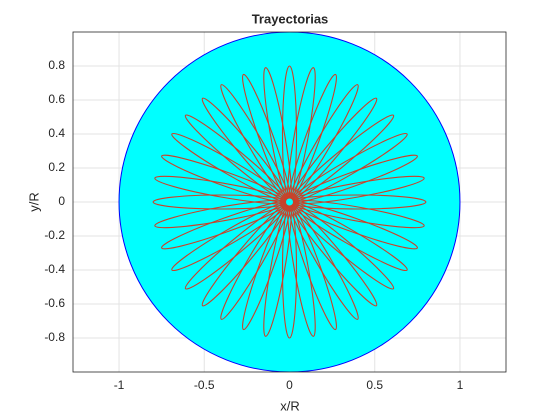  What do you see at coordinates (204, 385) in the screenshot?
I see `x-tick-label: -0.5` at bounding box center [204, 385].